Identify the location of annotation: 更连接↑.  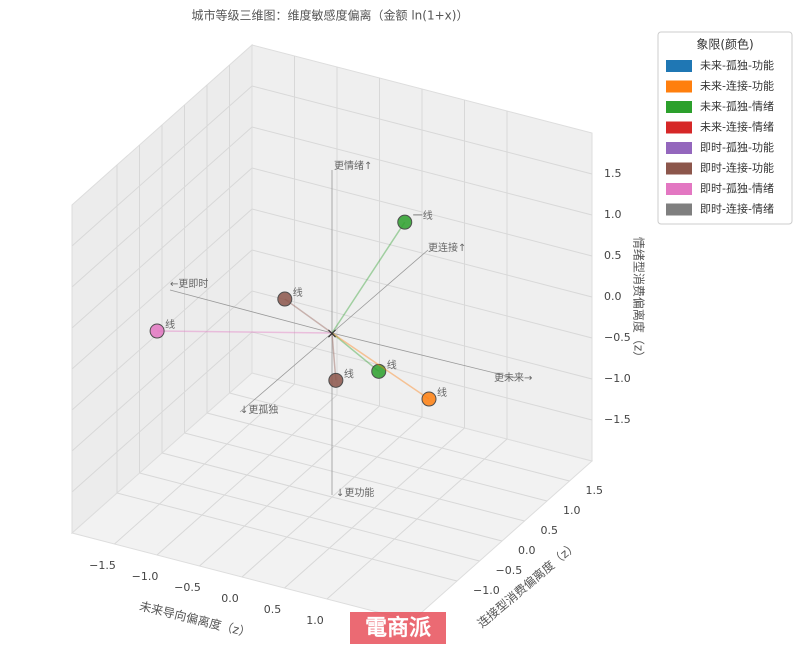
(447, 247).